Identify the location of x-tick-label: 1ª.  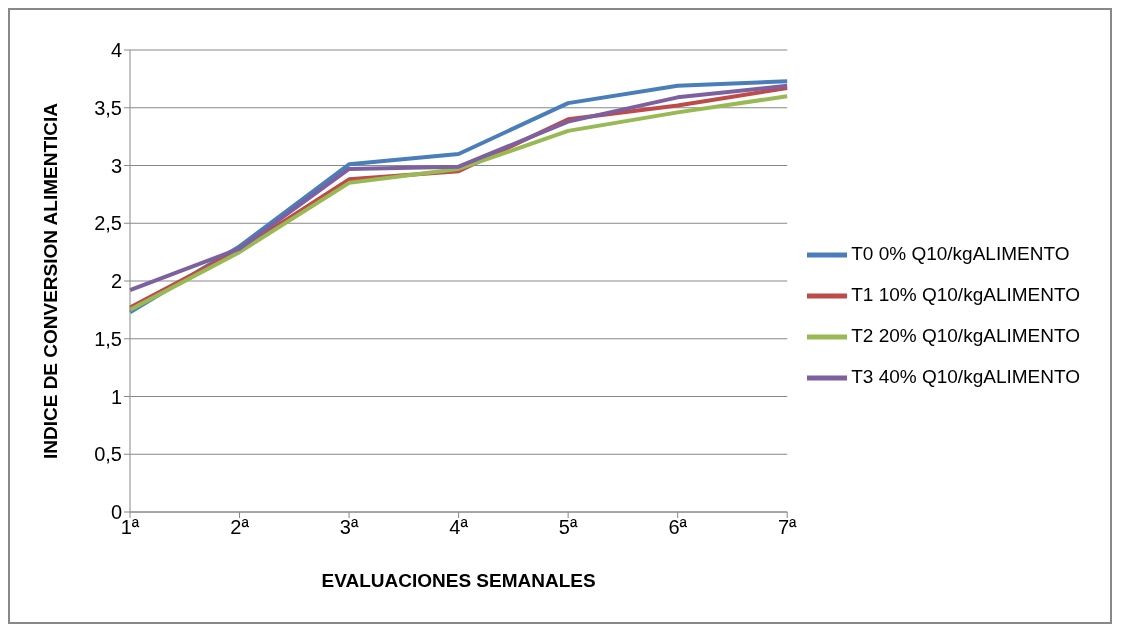
(130, 527).